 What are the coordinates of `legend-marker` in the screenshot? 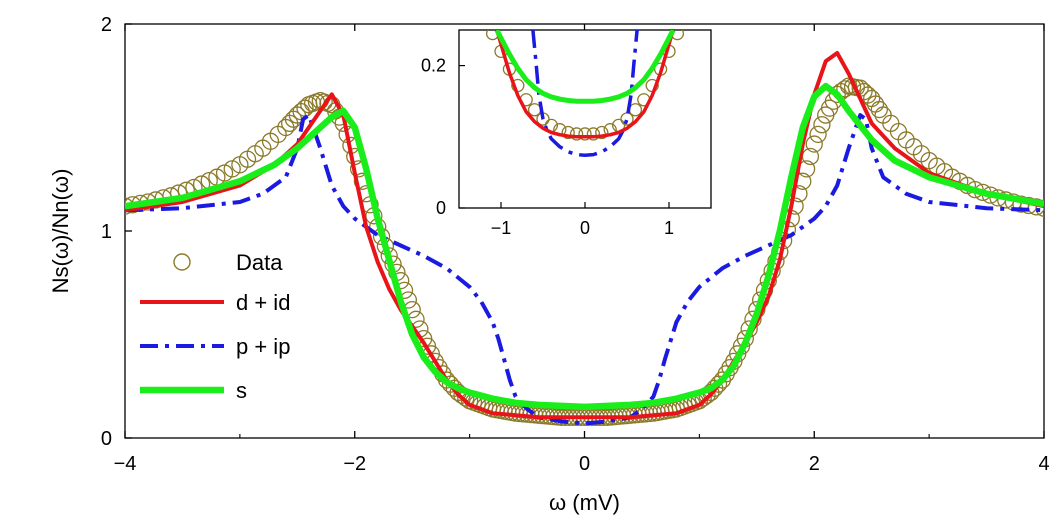 It's located at (182, 262).